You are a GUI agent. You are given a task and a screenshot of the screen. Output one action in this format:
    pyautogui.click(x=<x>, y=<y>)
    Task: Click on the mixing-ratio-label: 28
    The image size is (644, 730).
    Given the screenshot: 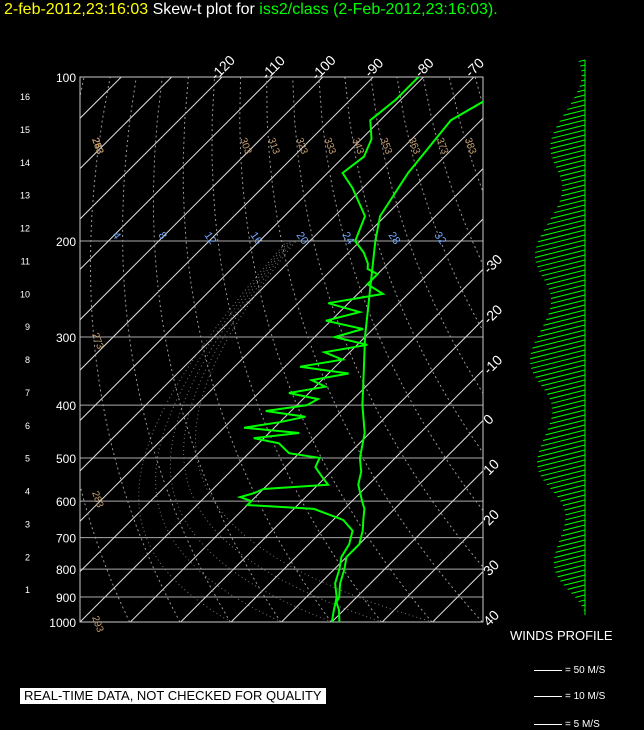 What is the action you would take?
    pyautogui.click(x=394, y=238)
    